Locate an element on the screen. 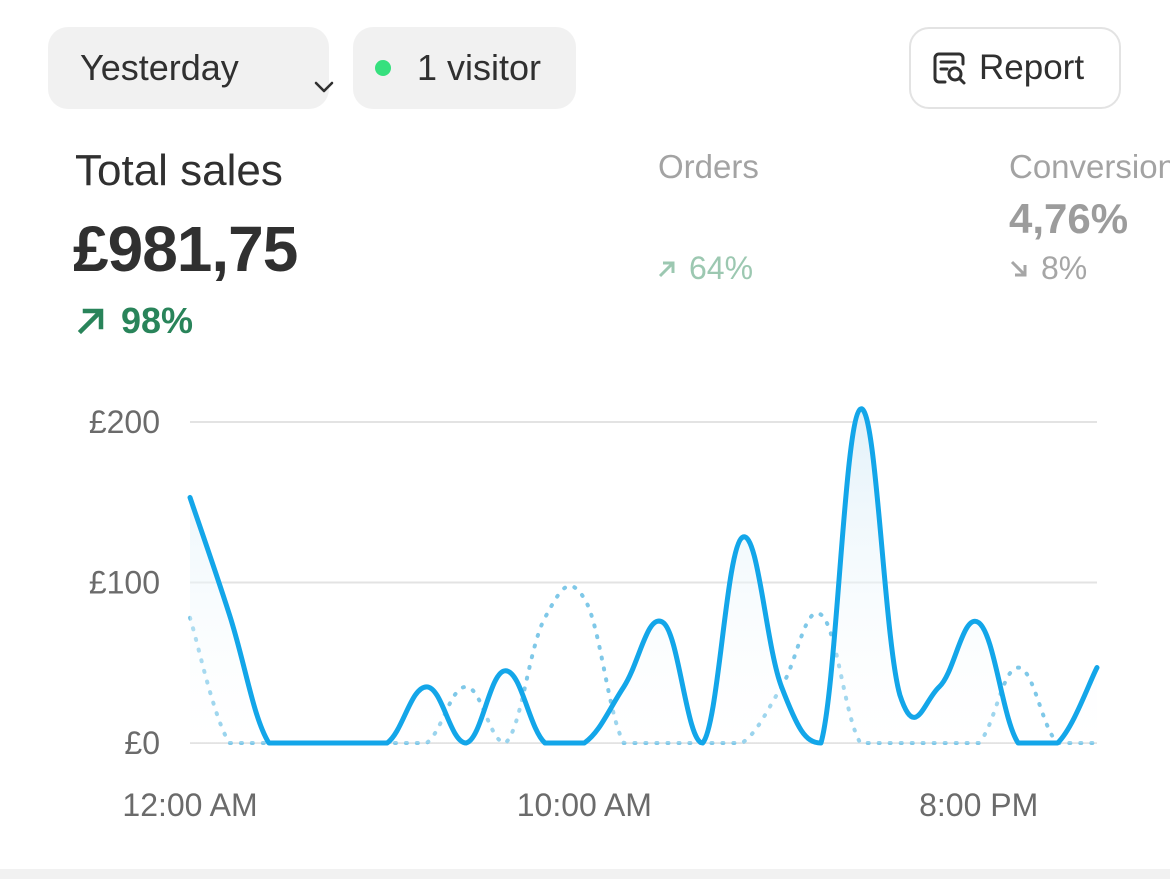 The width and height of the screenshot is (1170, 879). conversion-change: 8% is located at coordinates (1048, 268).